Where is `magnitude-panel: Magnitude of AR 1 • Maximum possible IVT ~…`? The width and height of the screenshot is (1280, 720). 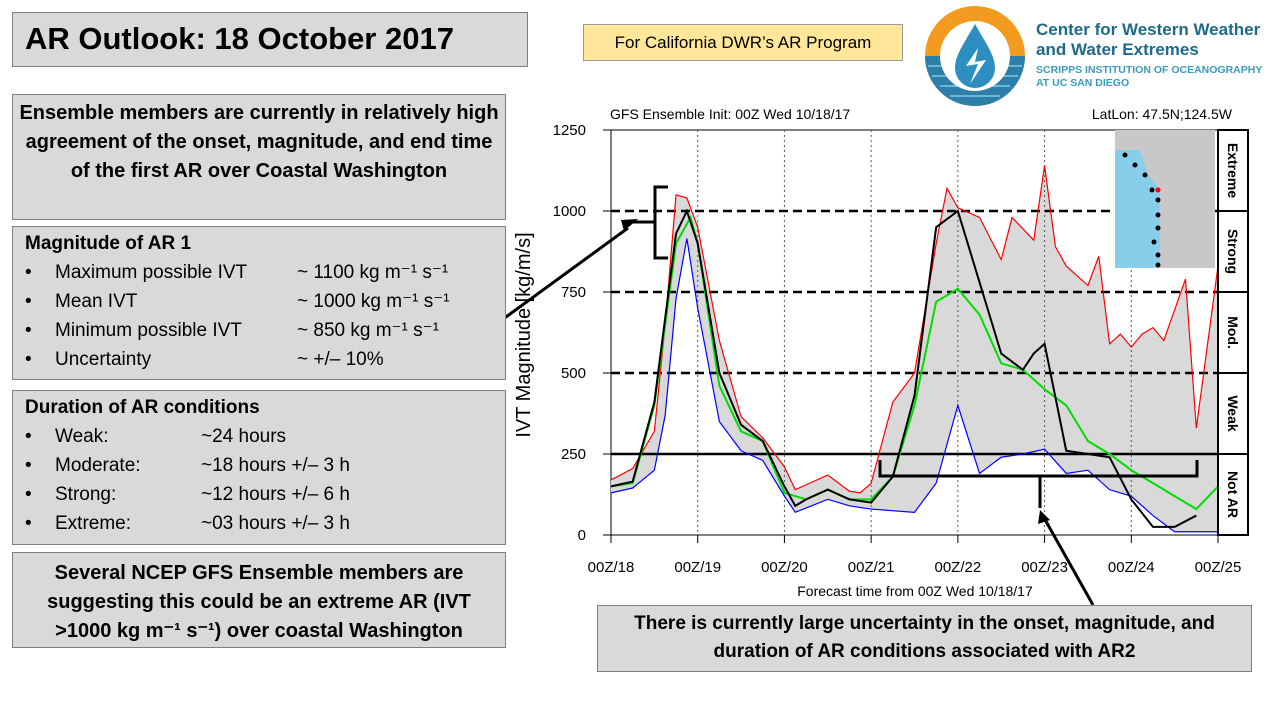
magnitude-panel: Magnitude of AR 1 • Maximum possible IVT ~… is located at coordinates (259, 303).